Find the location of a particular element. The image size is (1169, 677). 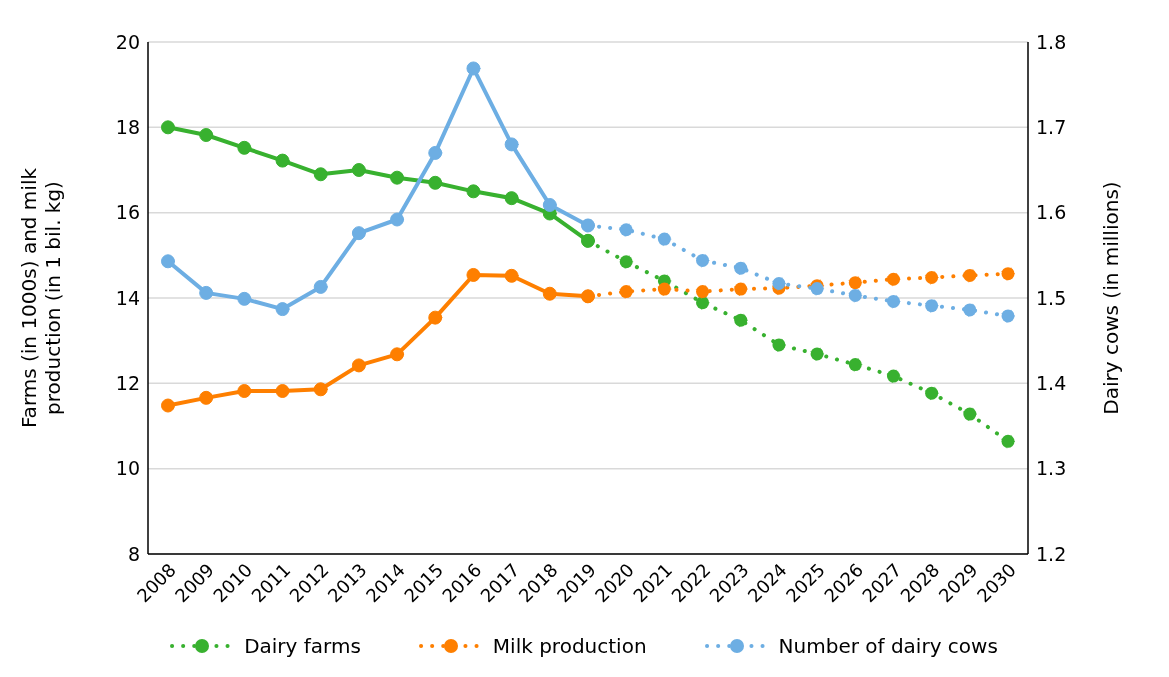

y2-tick-label: 1.2 is located at coordinates (1051, 553).